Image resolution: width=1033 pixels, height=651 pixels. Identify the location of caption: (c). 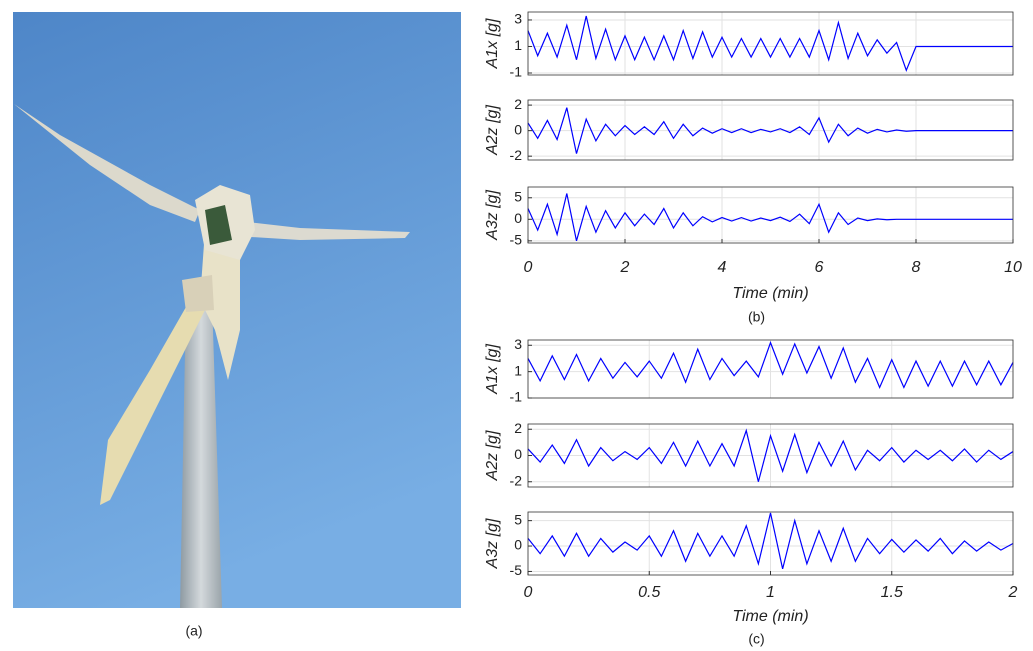
(756, 639).